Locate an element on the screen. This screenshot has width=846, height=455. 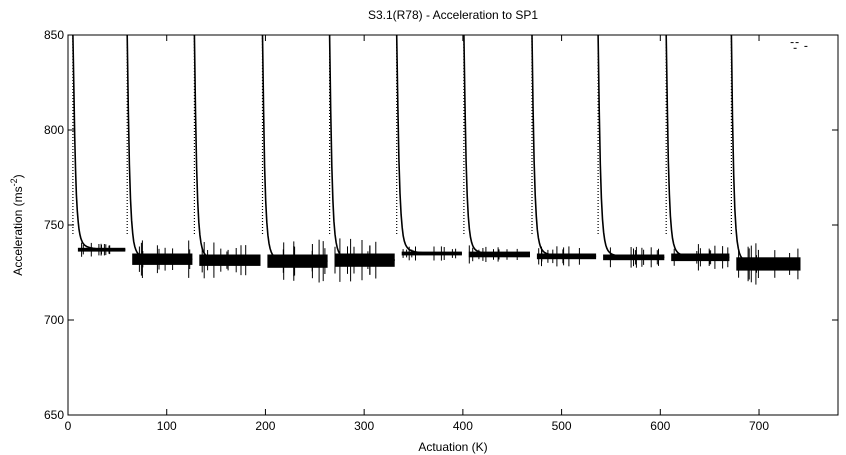
top-dash-points is located at coordinates (799, 45).